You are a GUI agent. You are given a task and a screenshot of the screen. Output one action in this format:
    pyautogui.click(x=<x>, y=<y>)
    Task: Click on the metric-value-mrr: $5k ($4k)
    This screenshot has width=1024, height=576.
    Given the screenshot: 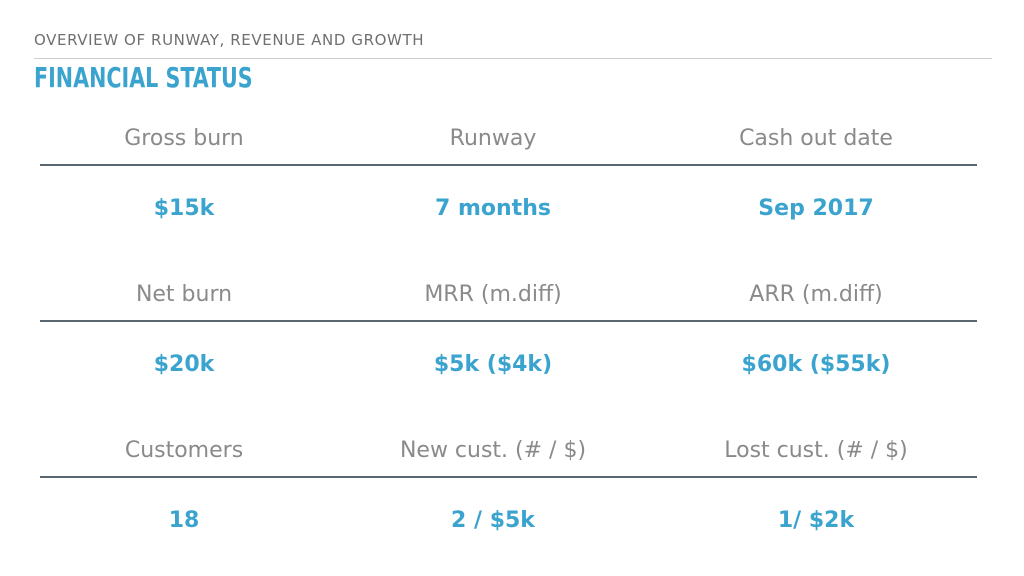 What is the action you would take?
    pyautogui.click(x=493, y=364)
    